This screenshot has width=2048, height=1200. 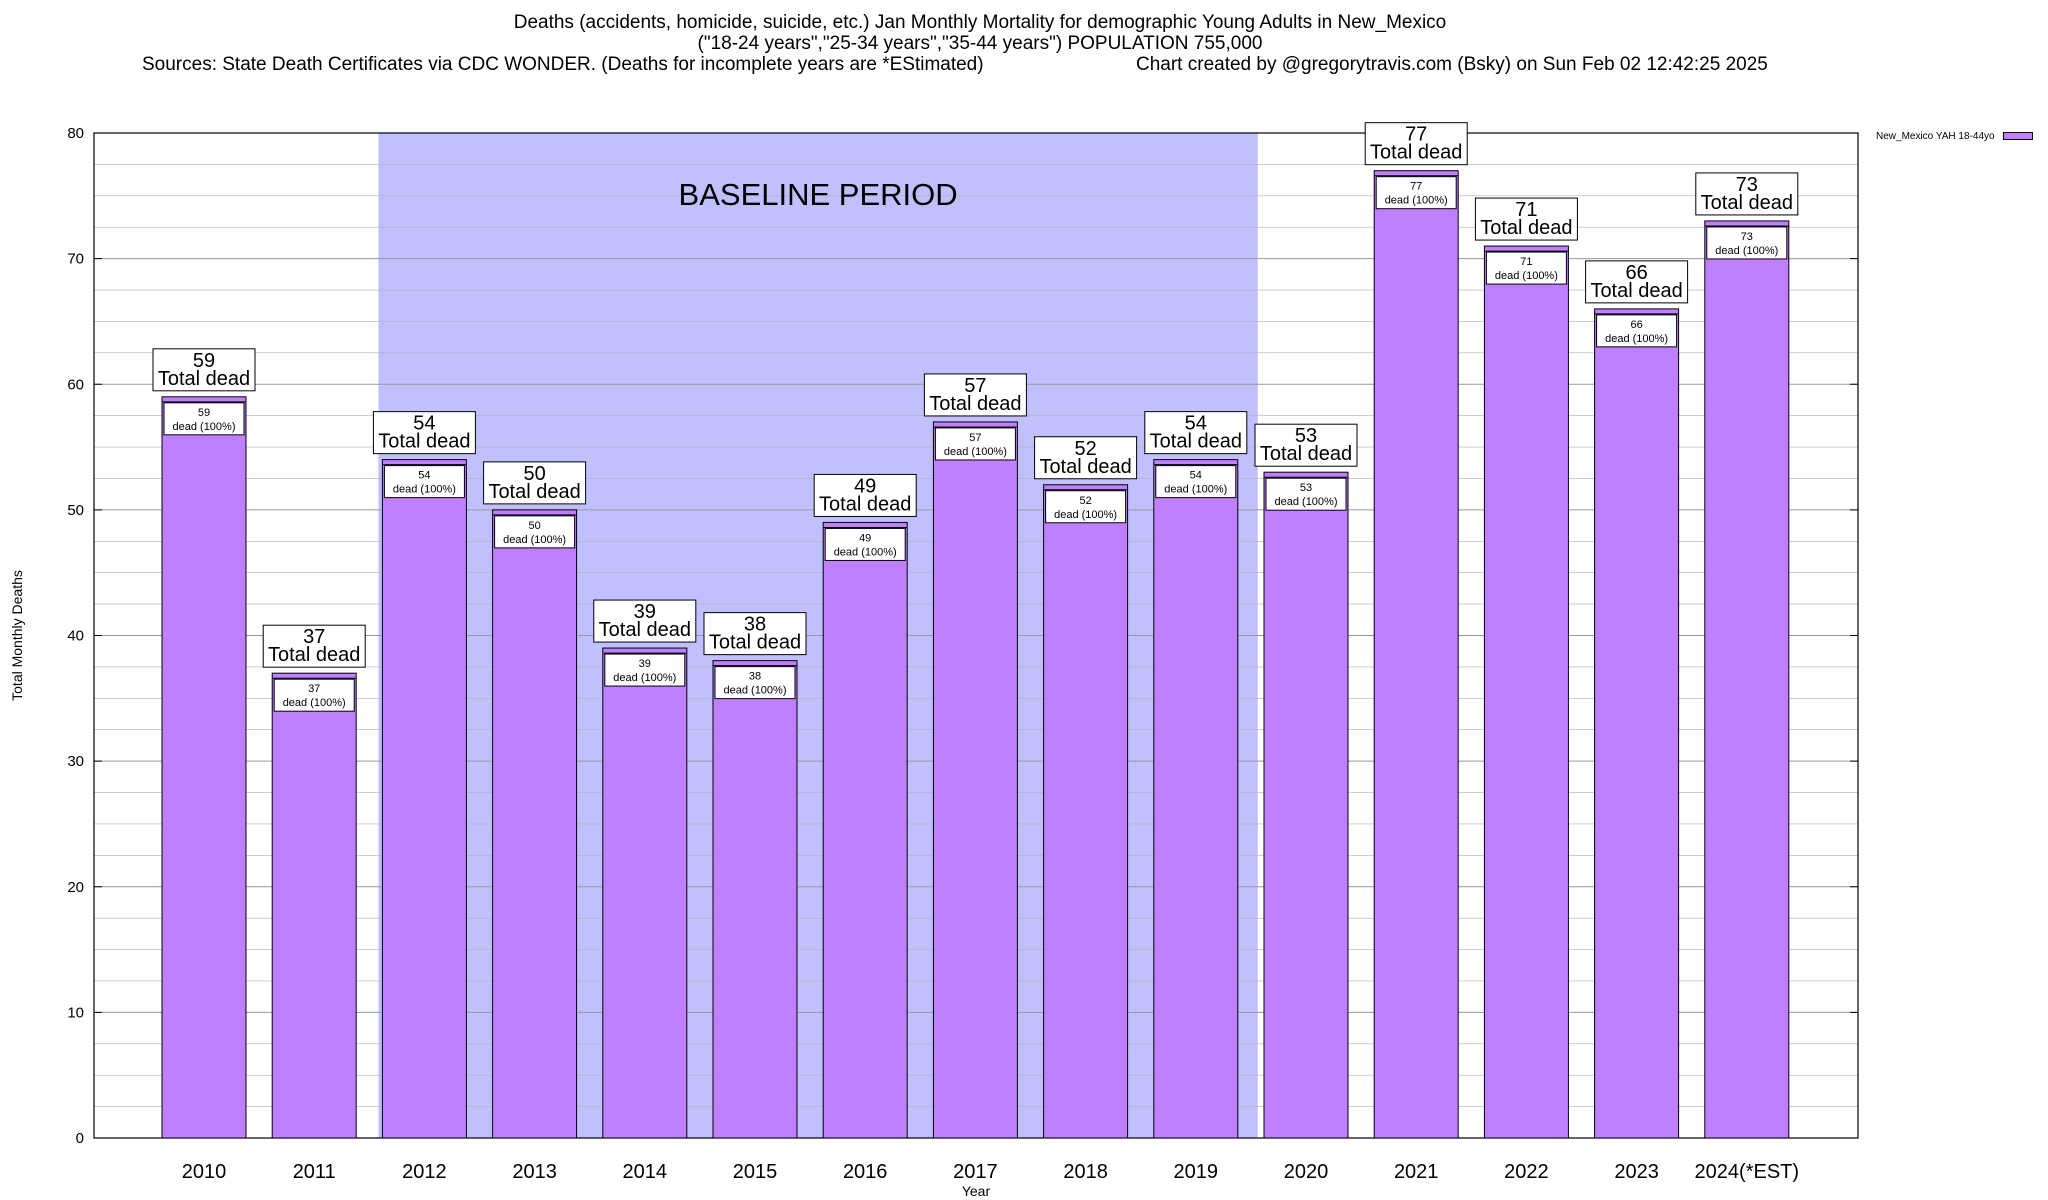 I want to click on segment-value-label: 52, so click(x=1085, y=501).